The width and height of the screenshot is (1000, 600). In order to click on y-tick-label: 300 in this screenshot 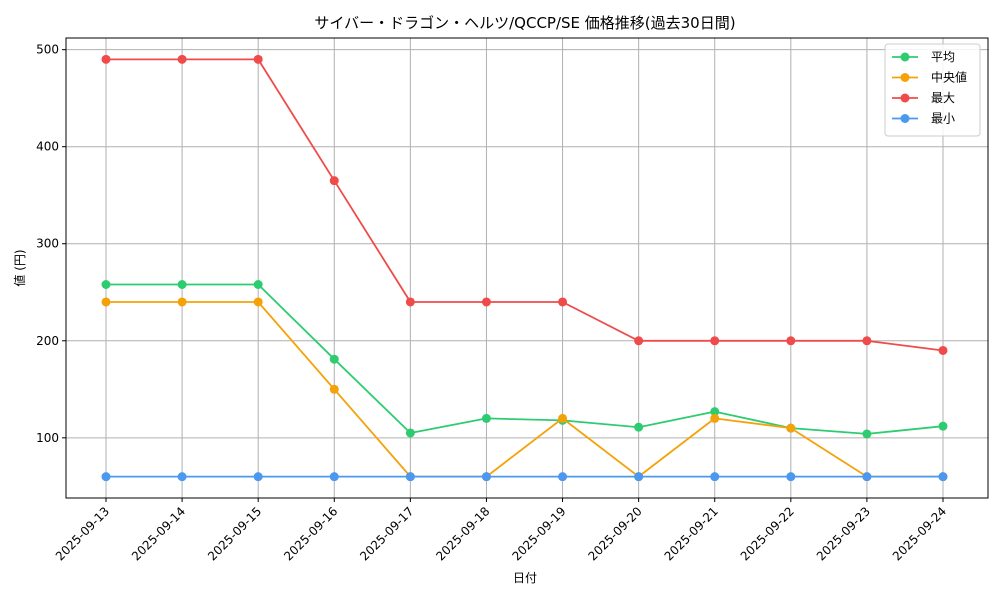, I will do `click(47, 244)`.